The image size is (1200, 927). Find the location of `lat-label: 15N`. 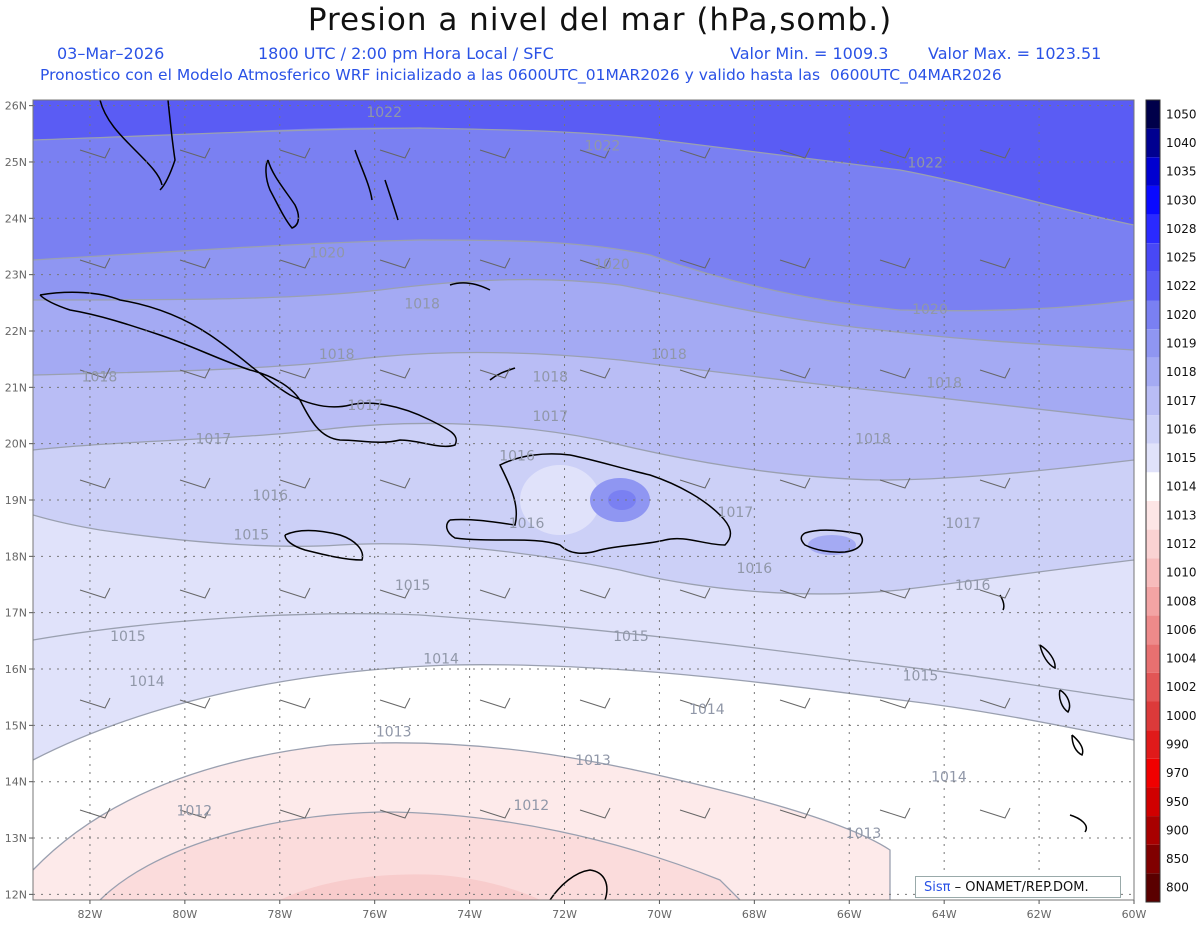

lat-label: 15N is located at coordinates (16, 725).